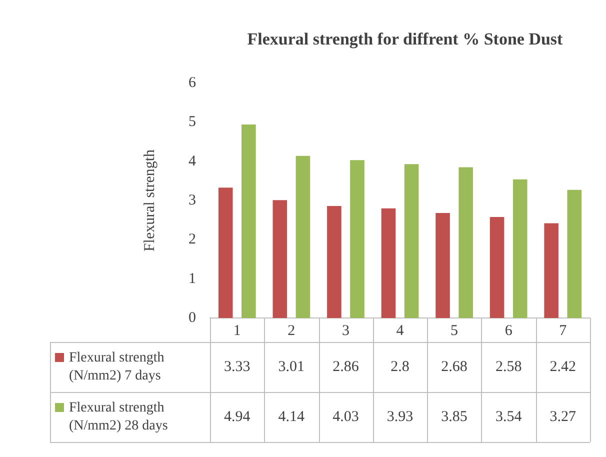 The image size is (606, 457). I want to click on data-label: 3.85, so click(454, 416).